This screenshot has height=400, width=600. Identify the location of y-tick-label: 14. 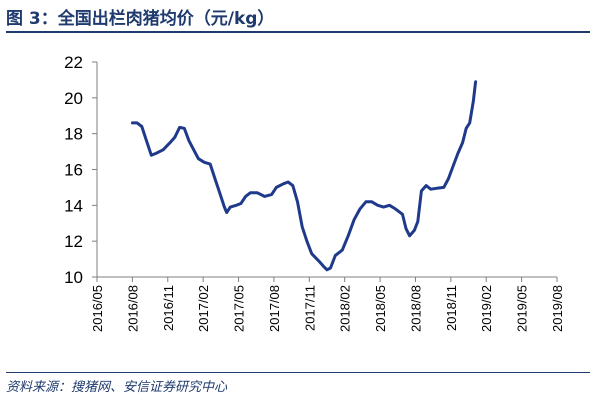
(73, 205).